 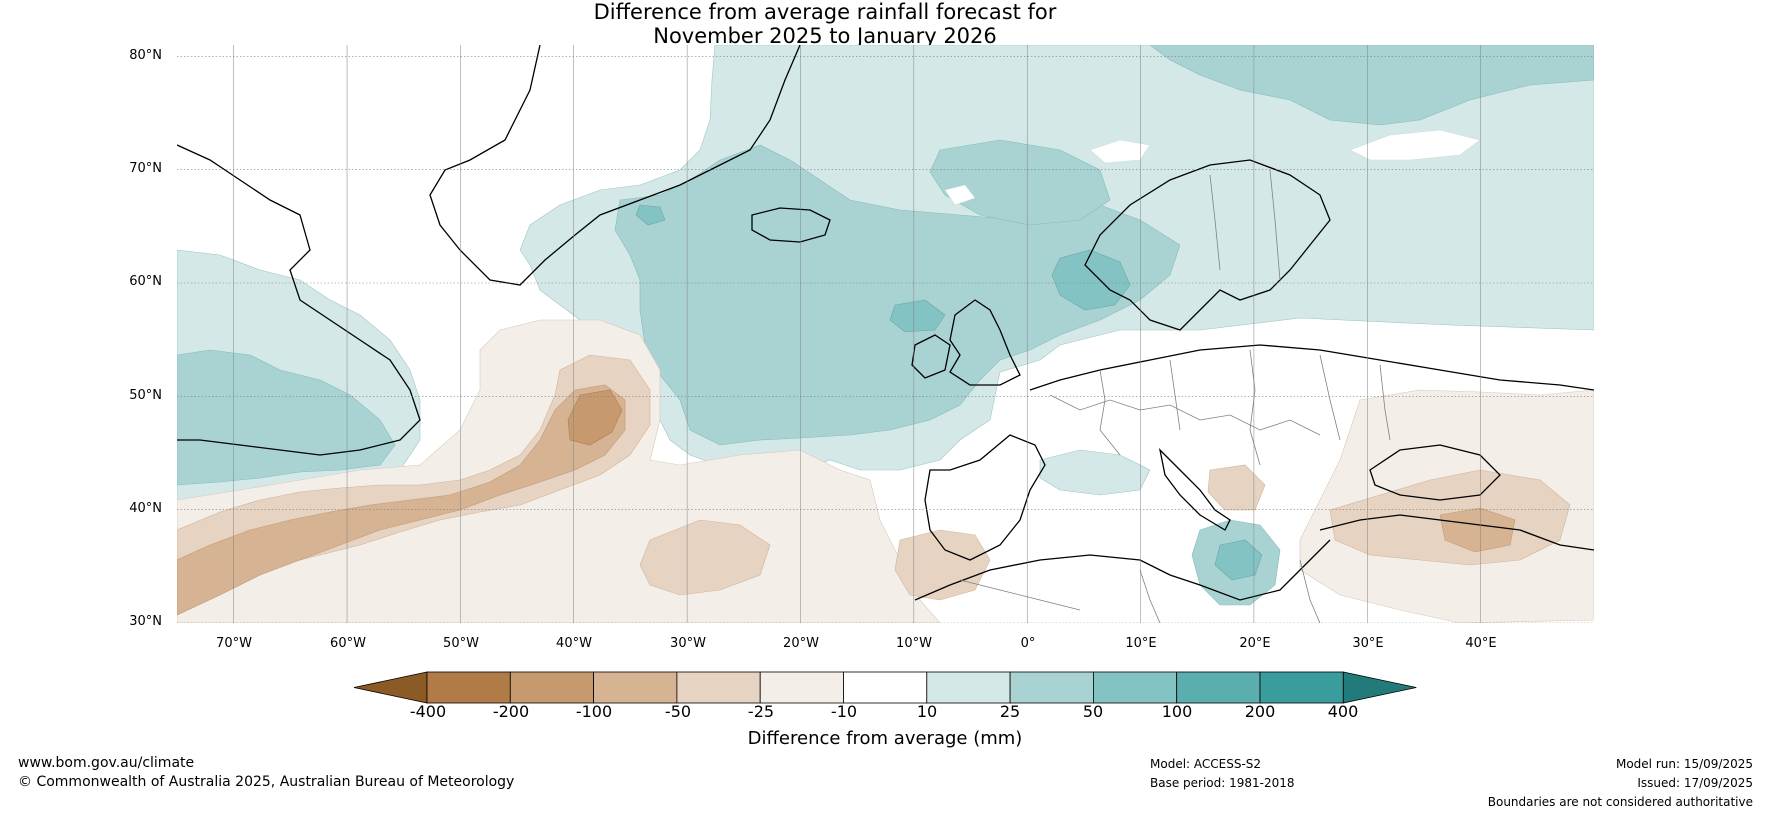 What do you see at coordinates (286, 417) in the screenshot?
I see `wet-region-canada-mid` at bounding box center [286, 417].